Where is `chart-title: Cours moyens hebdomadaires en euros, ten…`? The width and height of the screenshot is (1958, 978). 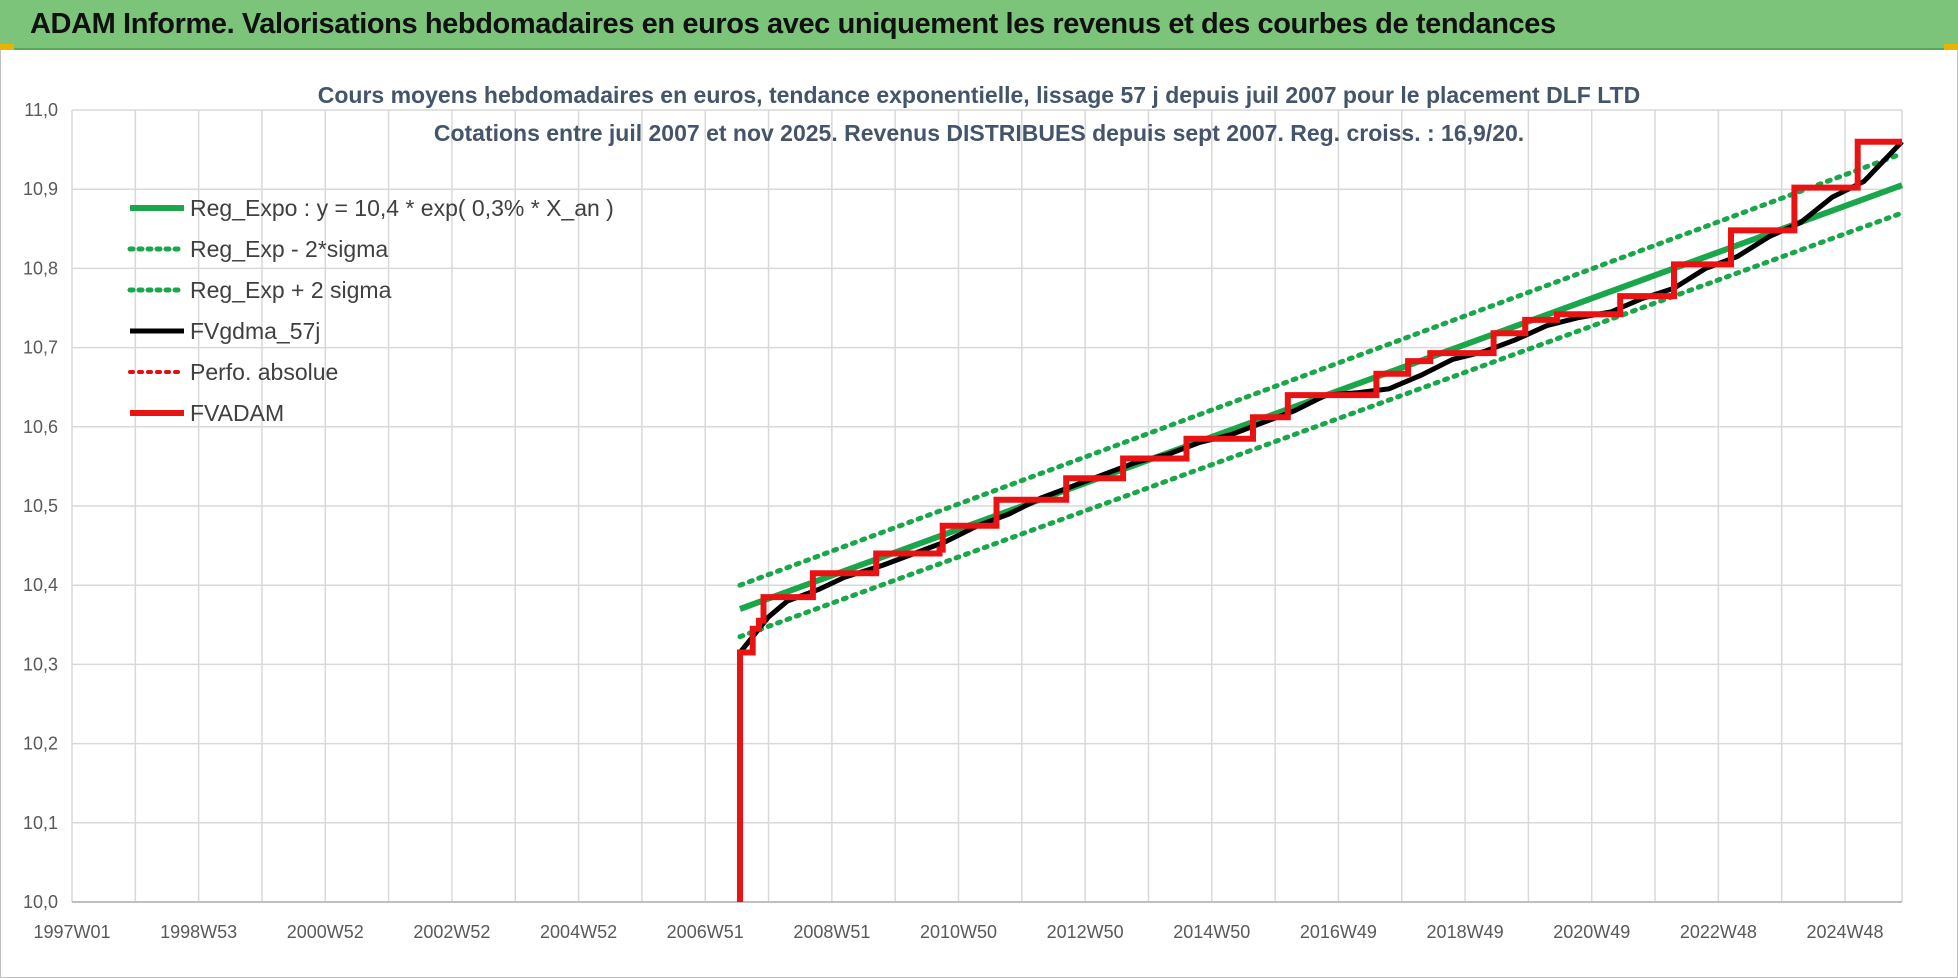 chart-title: Cours moyens hebdomadaires en euros, ten… is located at coordinates (979, 95).